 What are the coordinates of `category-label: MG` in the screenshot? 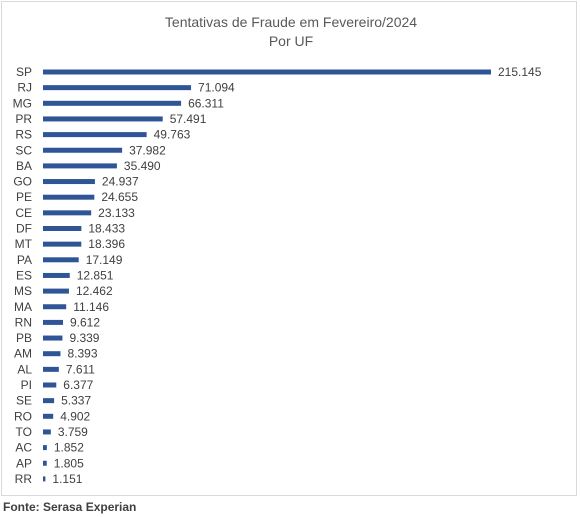 It's located at (22, 103).